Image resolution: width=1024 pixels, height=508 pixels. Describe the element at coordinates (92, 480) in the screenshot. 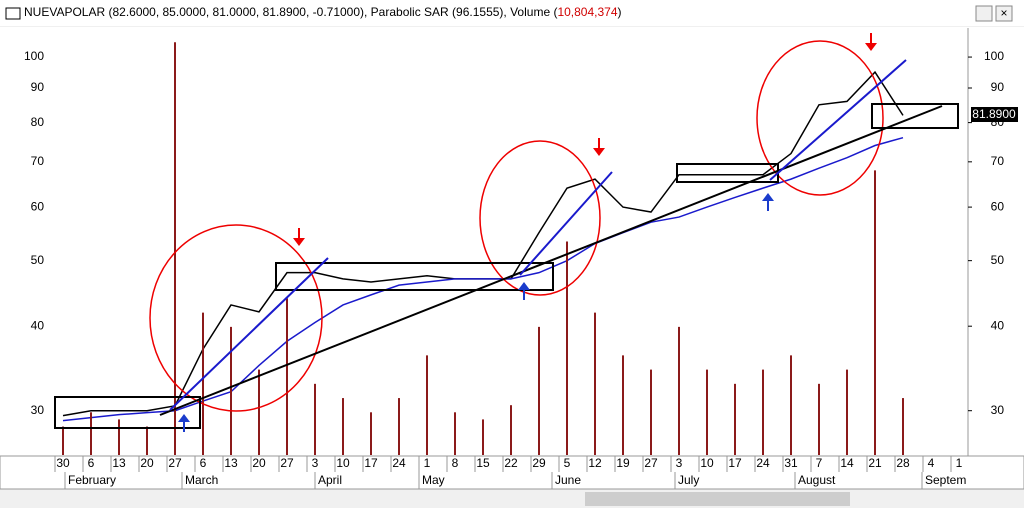

I see `month-label: February` at that location.